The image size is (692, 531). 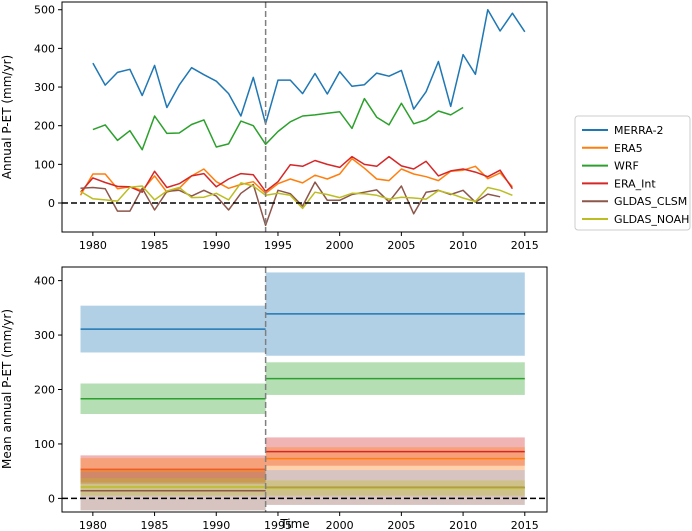 I want to click on bottom-x-tick-label: 2000, so click(x=340, y=525).